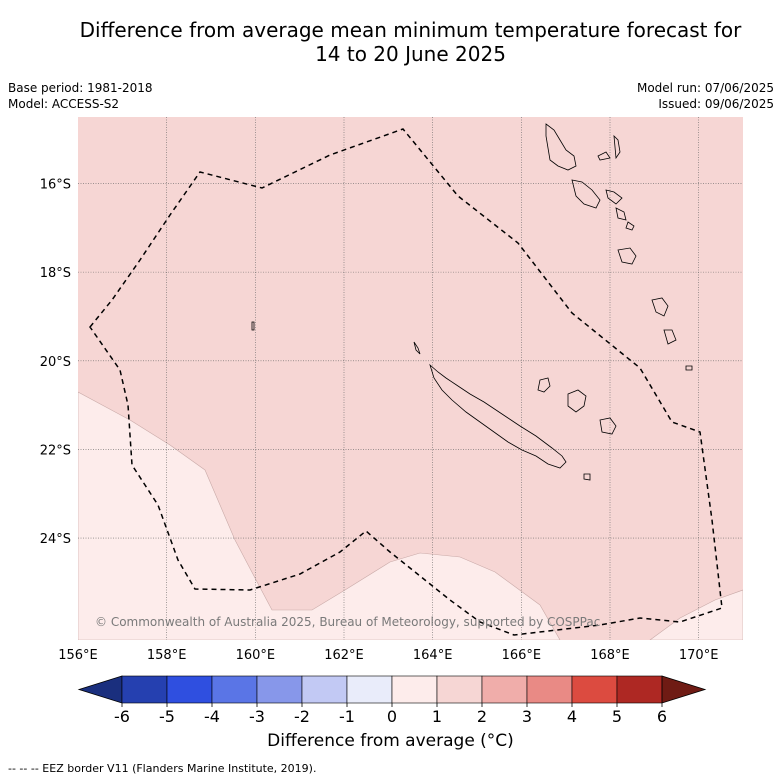 The height and width of the screenshot is (781, 781). Describe the element at coordinates (390, 741) in the screenshot. I see `colorbar-title: Difference from average (°C)` at that location.